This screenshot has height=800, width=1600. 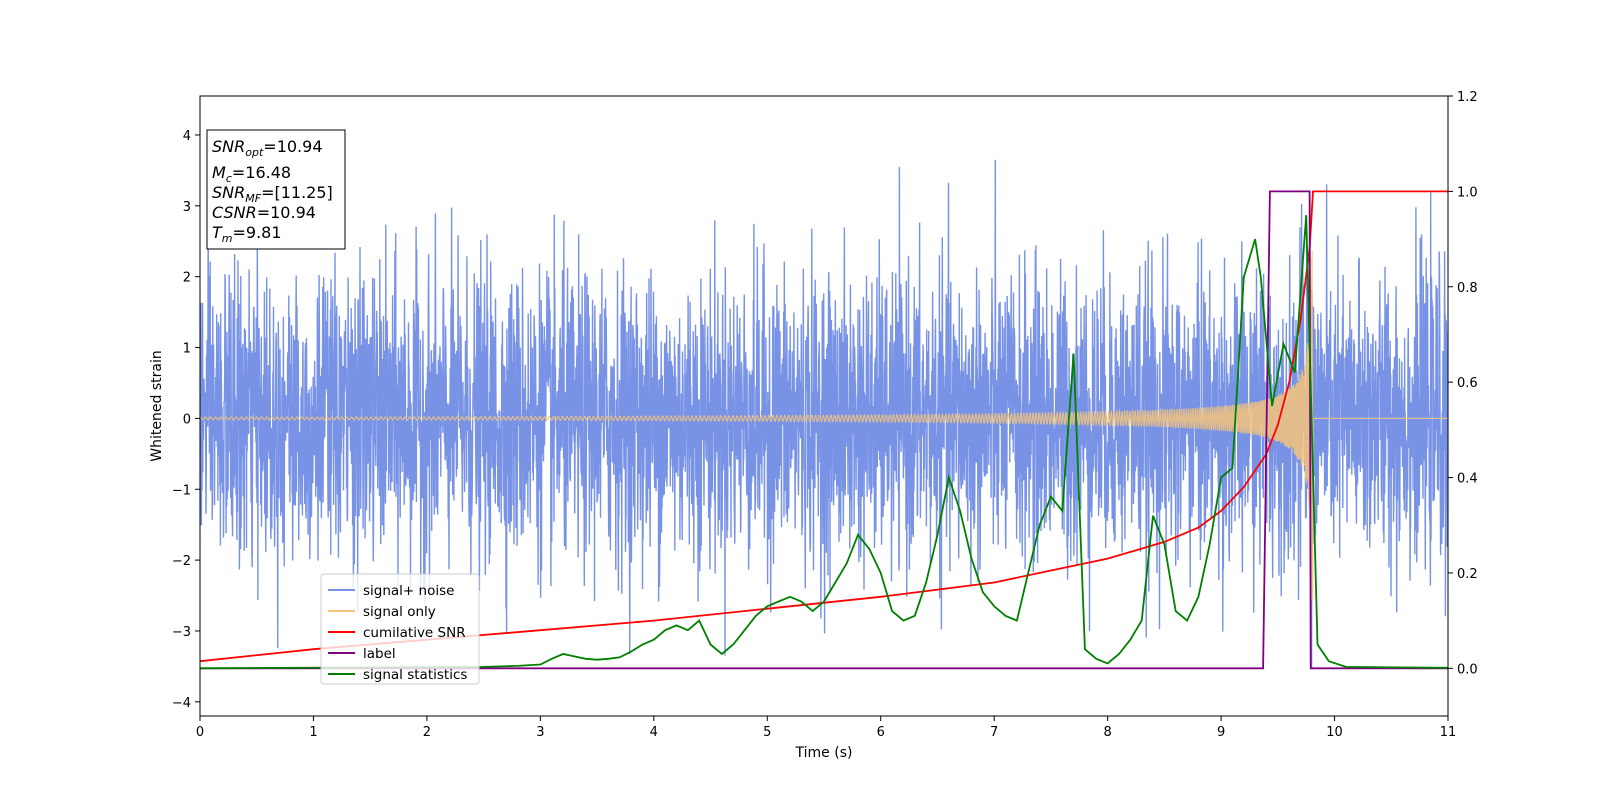 What do you see at coordinates (408, 591) in the screenshot?
I see `legend-label: signal+ noise` at bounding box center [408, 591].